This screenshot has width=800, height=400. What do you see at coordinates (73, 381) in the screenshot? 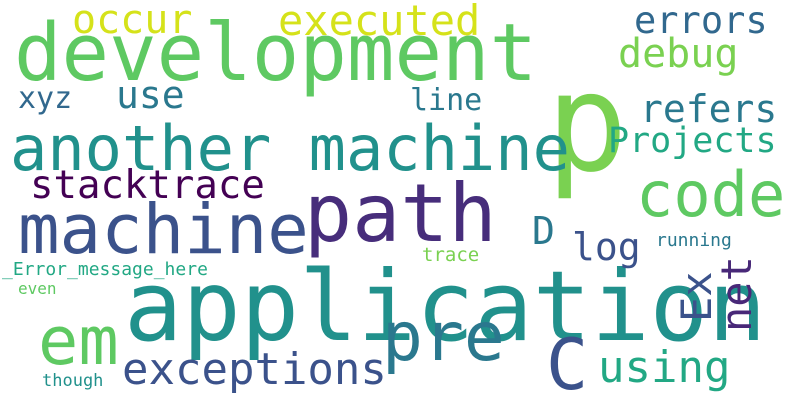
I see `word-though: though` at bounding box center [73, 381].